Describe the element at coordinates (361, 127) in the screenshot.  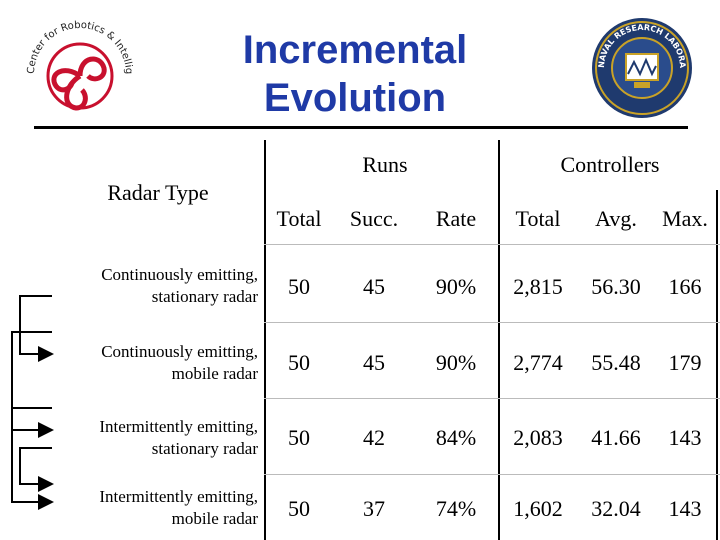
I see `title-underline` at that location.